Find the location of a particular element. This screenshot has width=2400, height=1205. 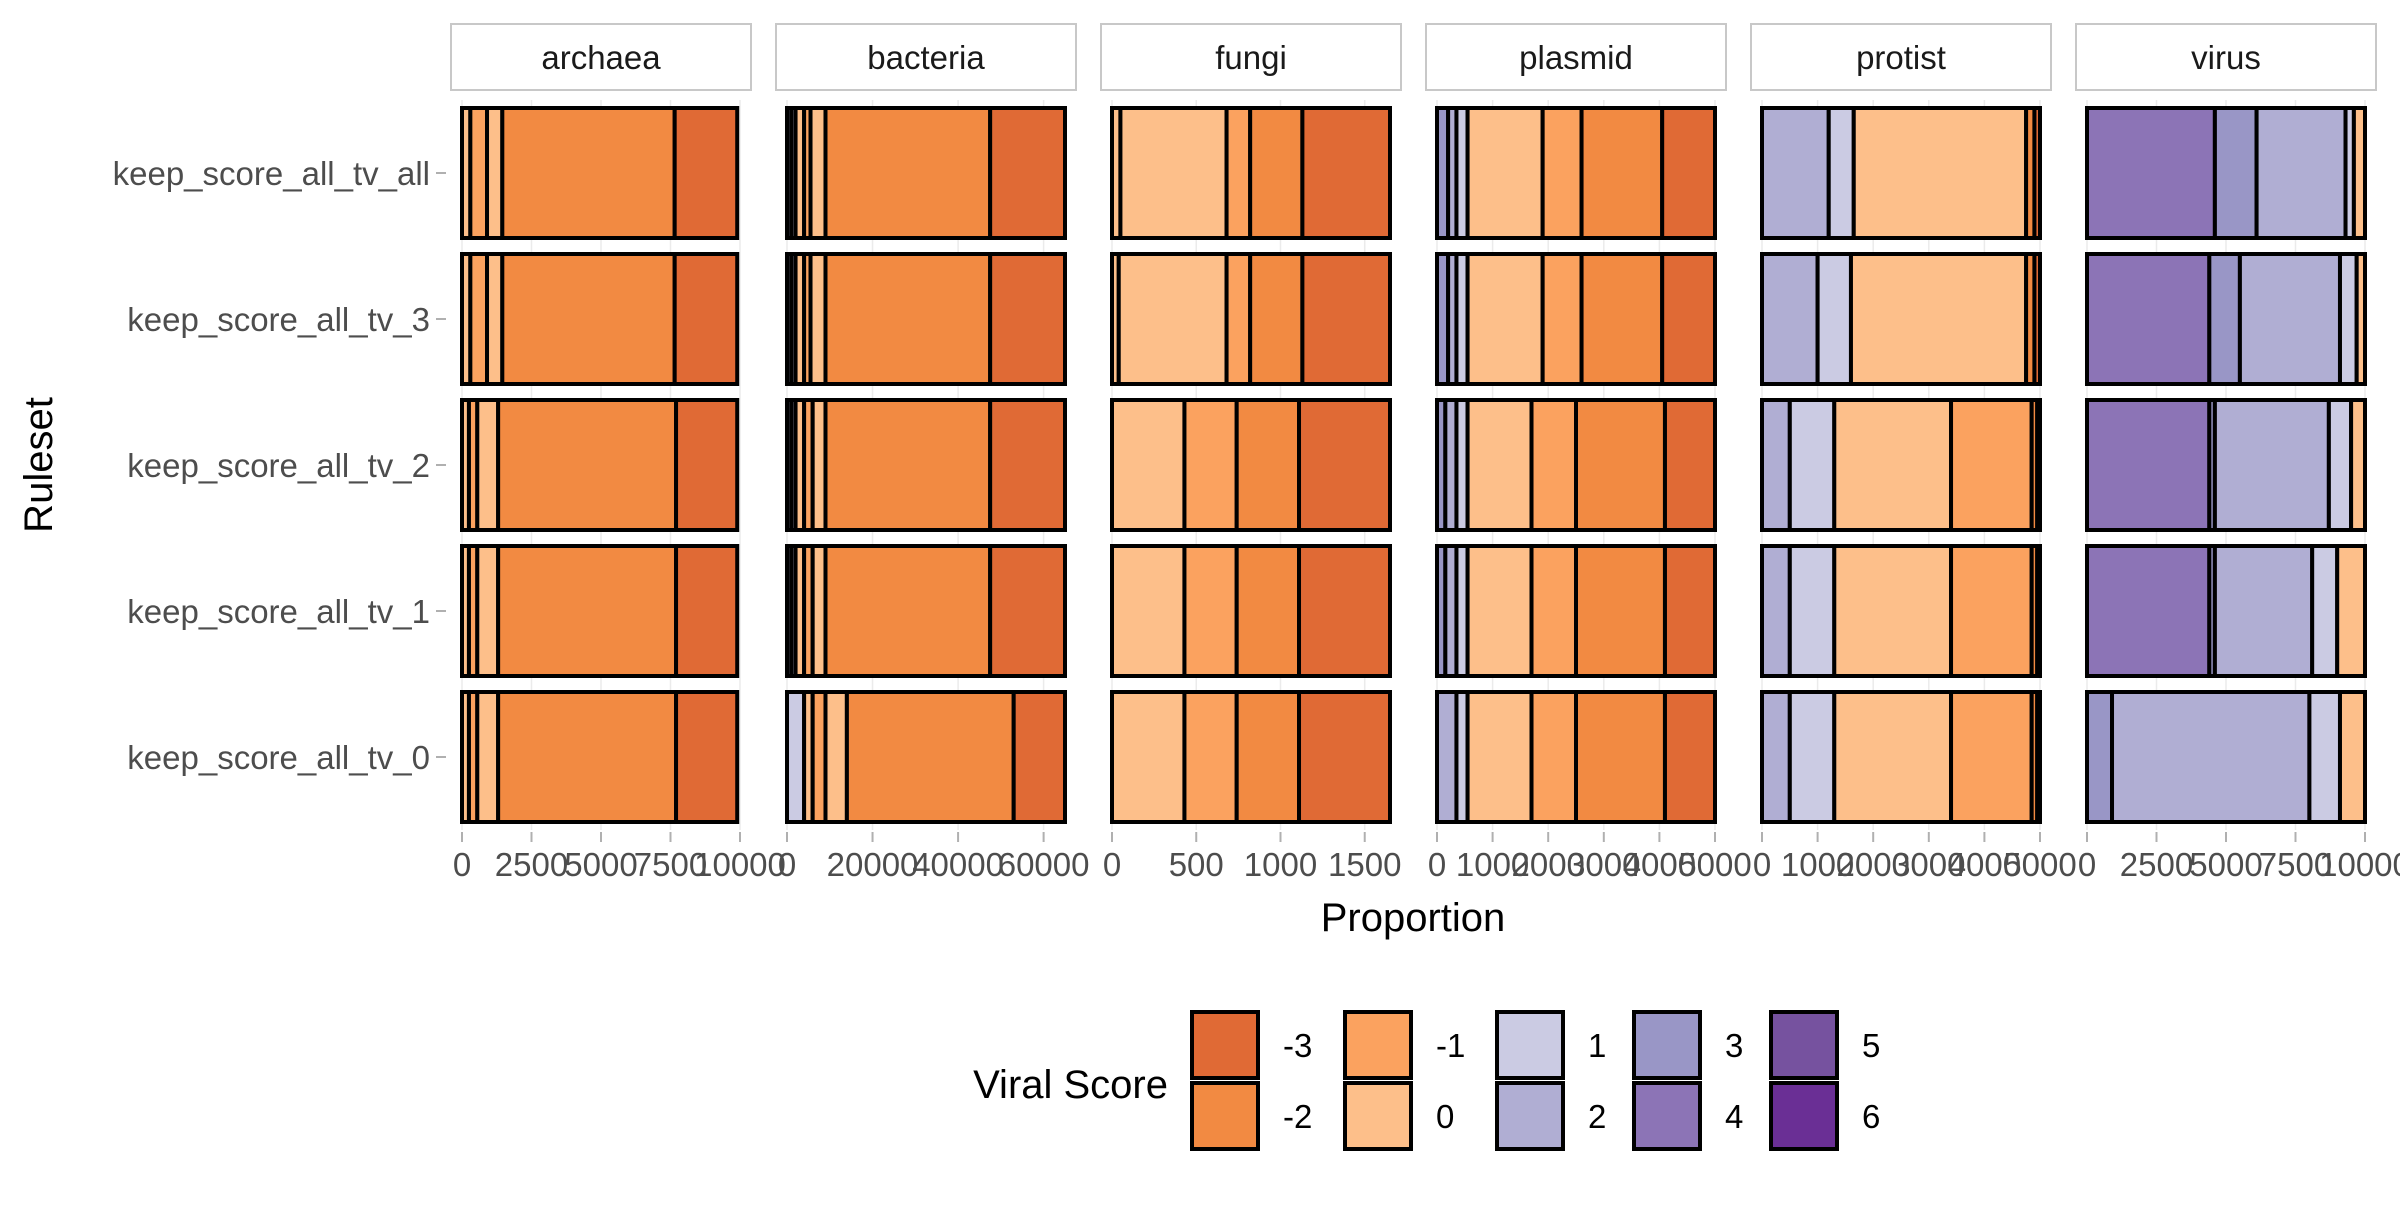

y-tick-label: keep_score_all_tv_1 is located at coordinates (278, 611).